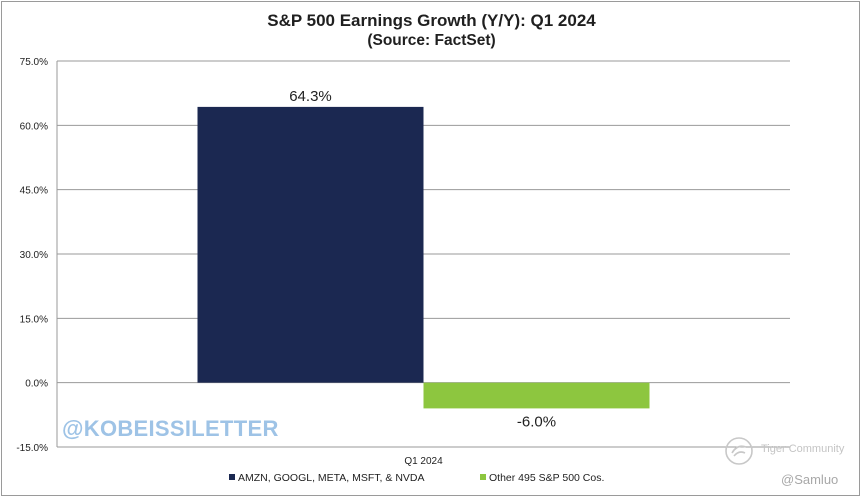 The width and height of the screenshot is (863, 499). Describe the element at coordinates (546, 478) in the screenshot. I see `legend-label: Other 495 S&P 500 Cos.` at that location.